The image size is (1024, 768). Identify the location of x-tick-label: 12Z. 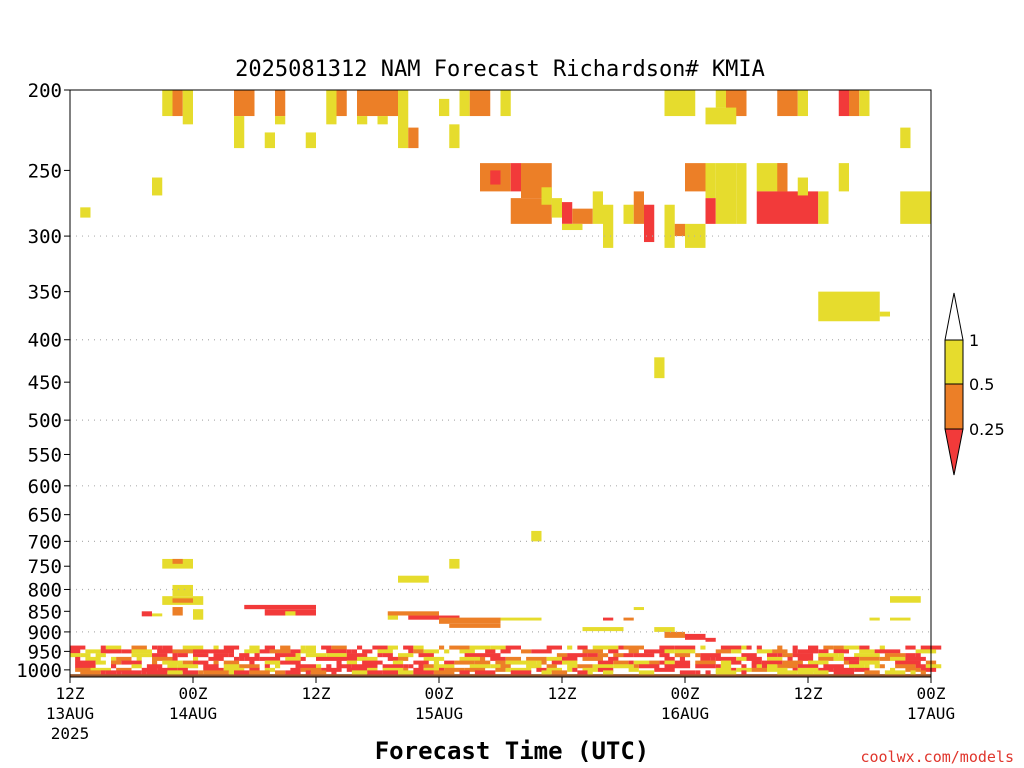
(562, 693).